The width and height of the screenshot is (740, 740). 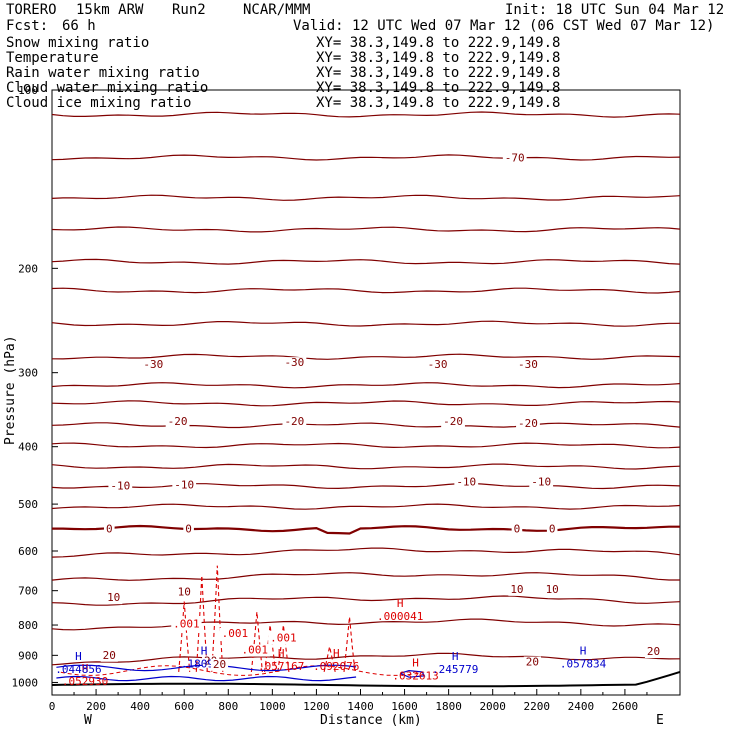 What do you see at coordinates (85, 668) in the screenshot?
I see `rain-max-marker-1: H` at bounding box center [85, 668].